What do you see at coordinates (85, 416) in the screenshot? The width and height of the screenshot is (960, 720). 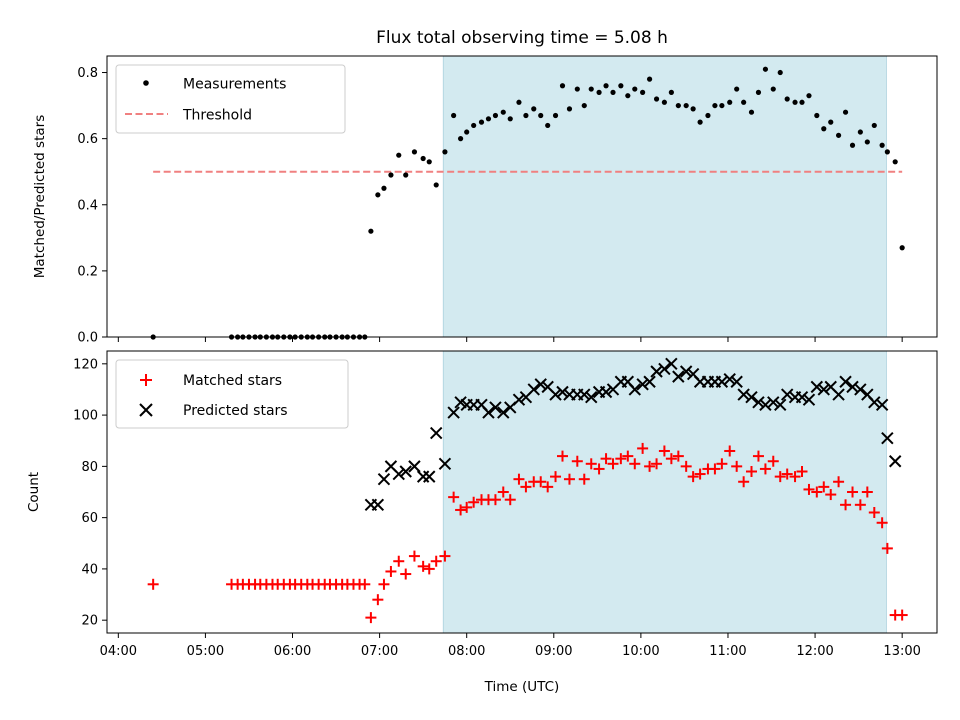 I see `y-tick-label: 100` at bounding box center [85, 416].